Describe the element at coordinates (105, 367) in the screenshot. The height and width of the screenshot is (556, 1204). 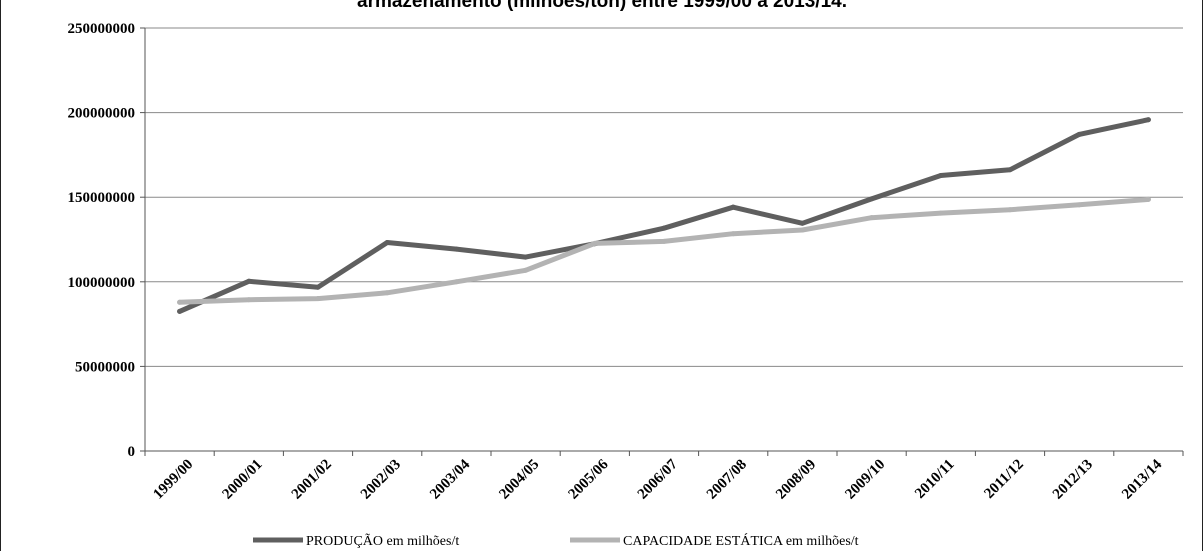
I see `y-tick-label: 50000000` at that location.